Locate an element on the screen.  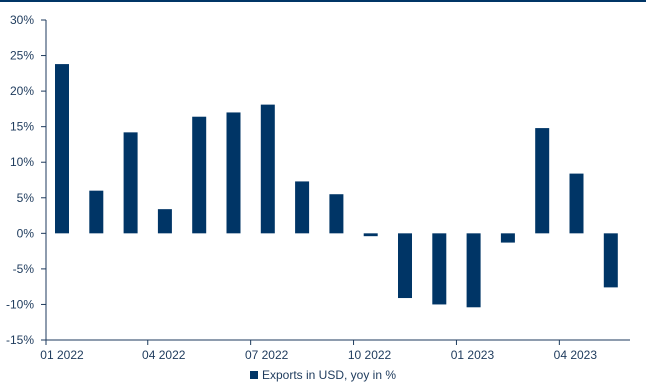
bar-05-2022 is located at coordinates (199, 175).